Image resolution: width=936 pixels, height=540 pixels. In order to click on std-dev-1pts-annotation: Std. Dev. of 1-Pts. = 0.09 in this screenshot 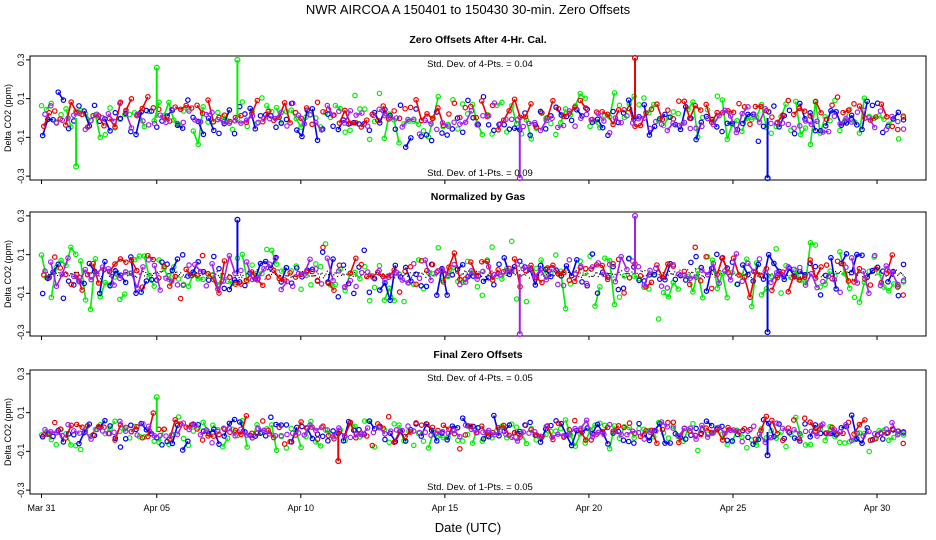, I will do `click(480, 173)`.